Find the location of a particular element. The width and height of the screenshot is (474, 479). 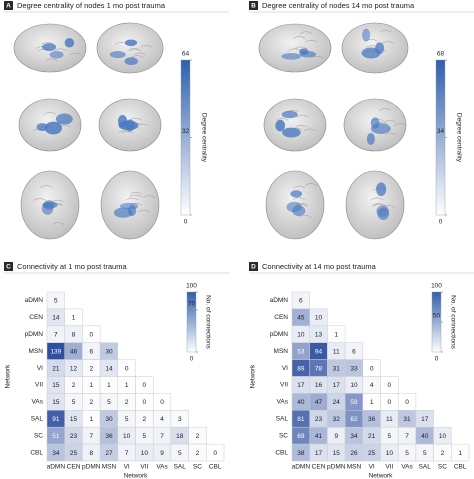

cell-value: 21 is located at coordinates (56, 368).